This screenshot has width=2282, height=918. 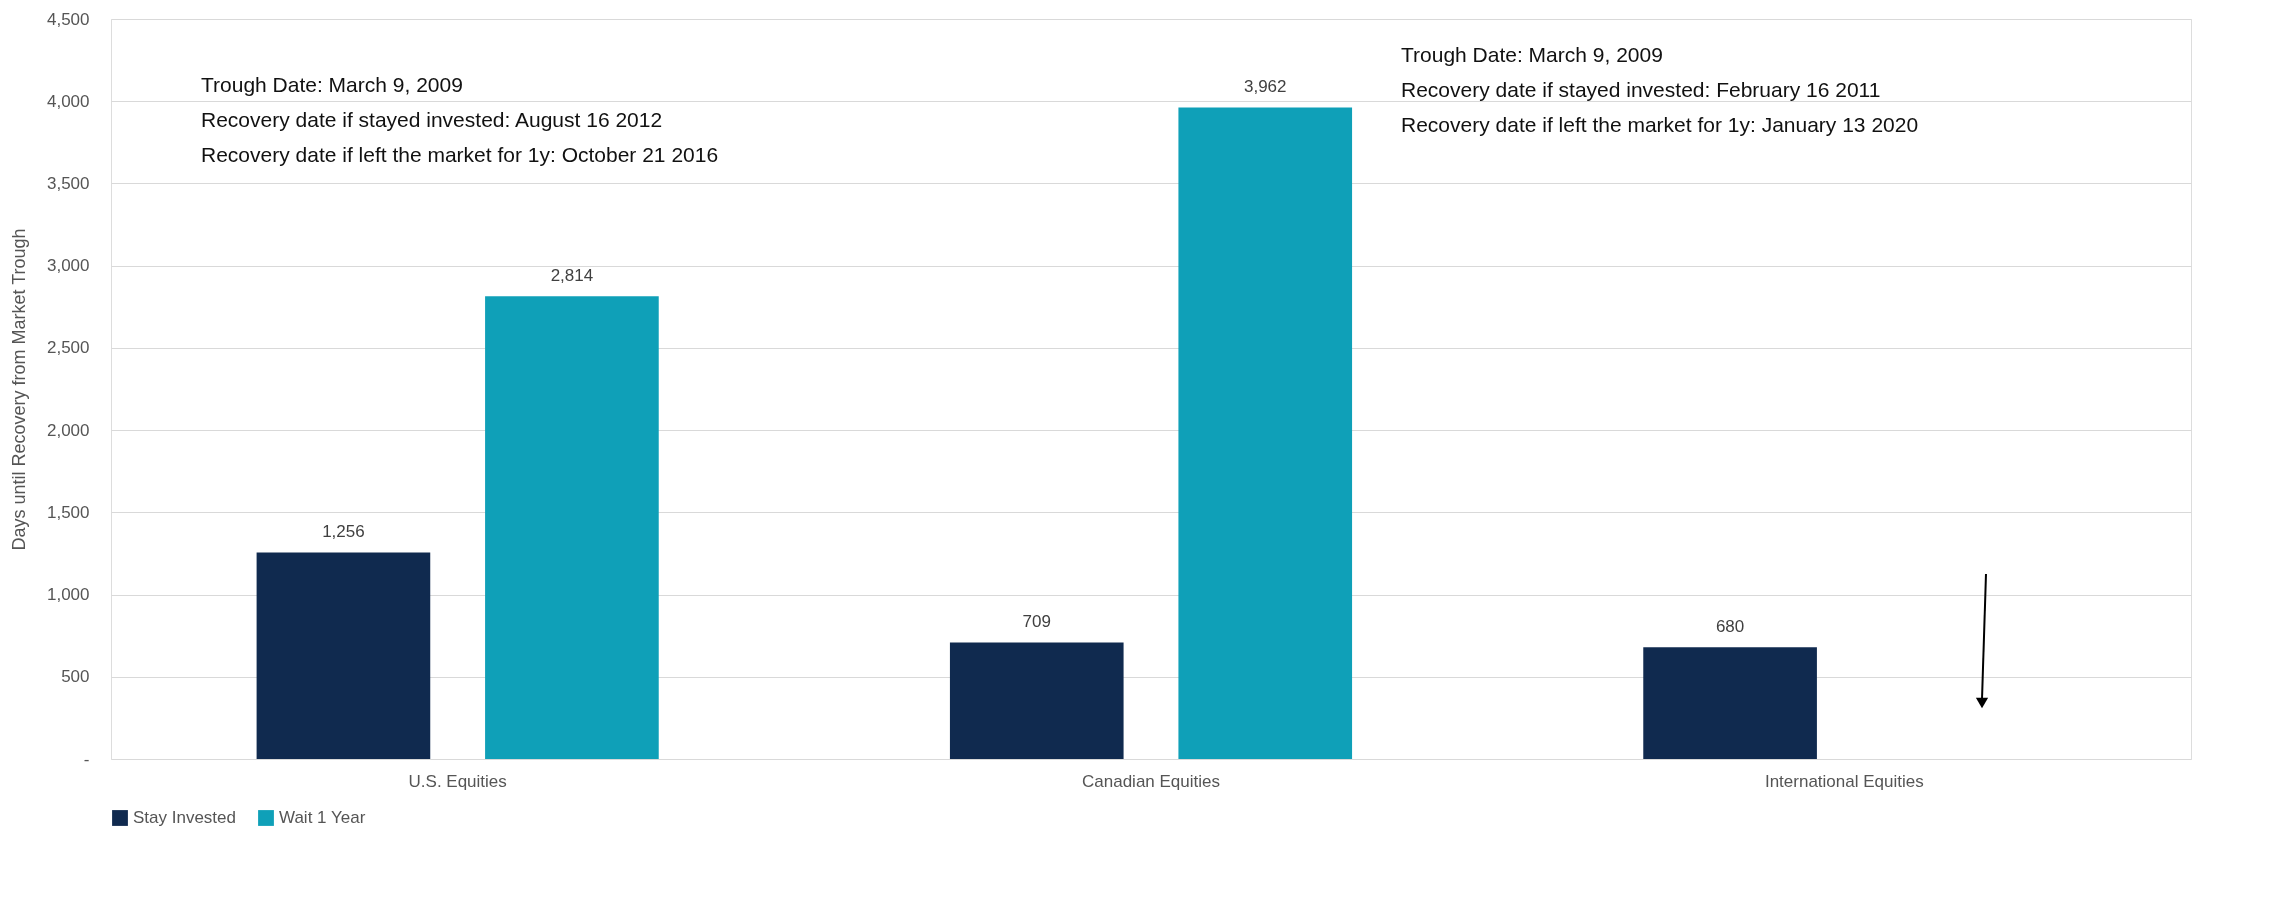 What do you see at coordinates (322, 817) in the screenshot?
I see `legend-label: Wait 1 Year` at bounding box center [322, 817].